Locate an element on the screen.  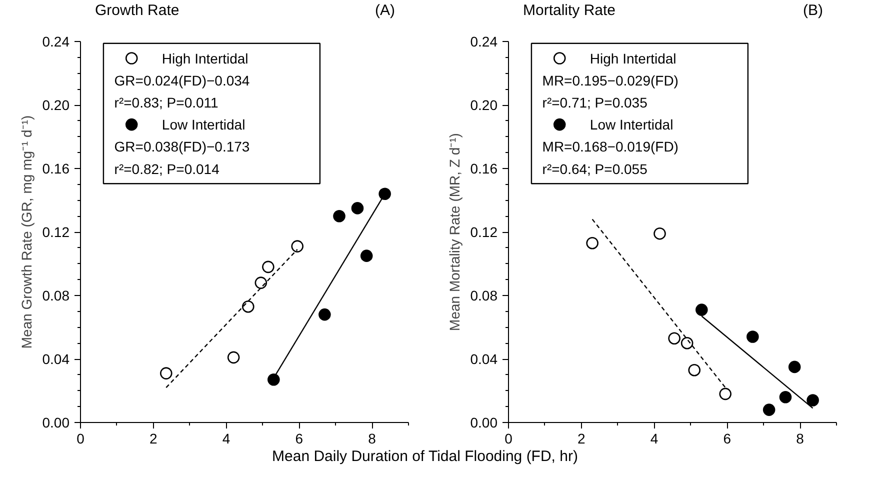
x-axis-title: Mean Daily Duration of Tidal Flooding (FD, hr) is located at coordinates (425, 457).